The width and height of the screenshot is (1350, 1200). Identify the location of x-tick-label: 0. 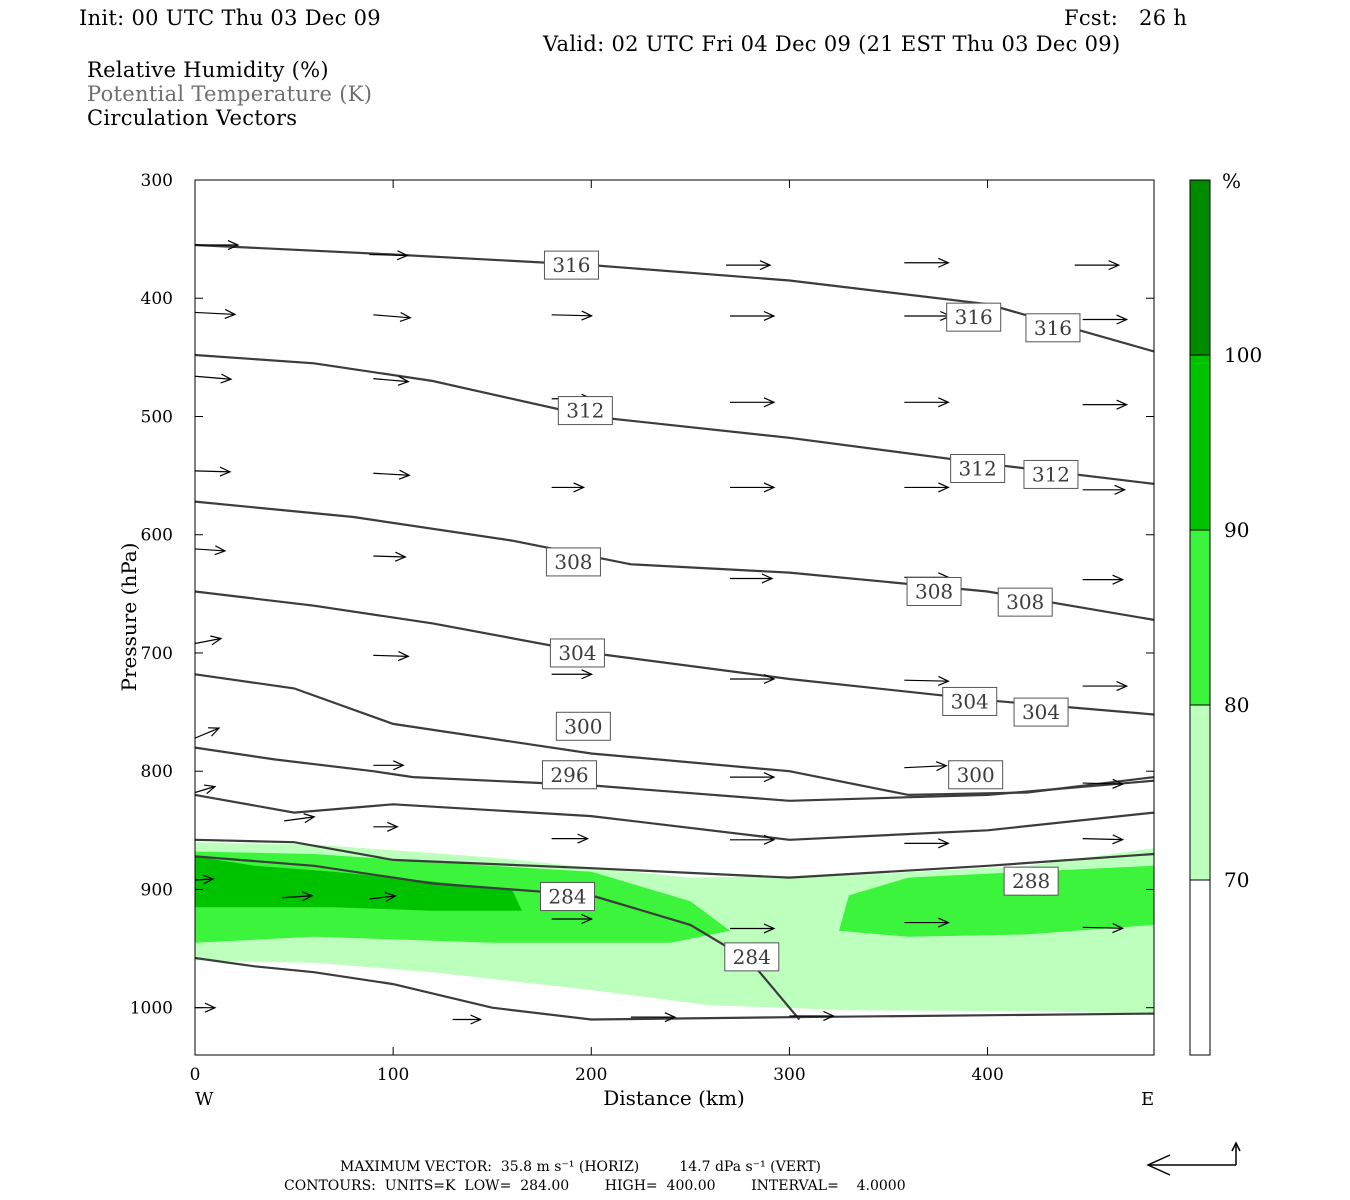
(195, 1075).